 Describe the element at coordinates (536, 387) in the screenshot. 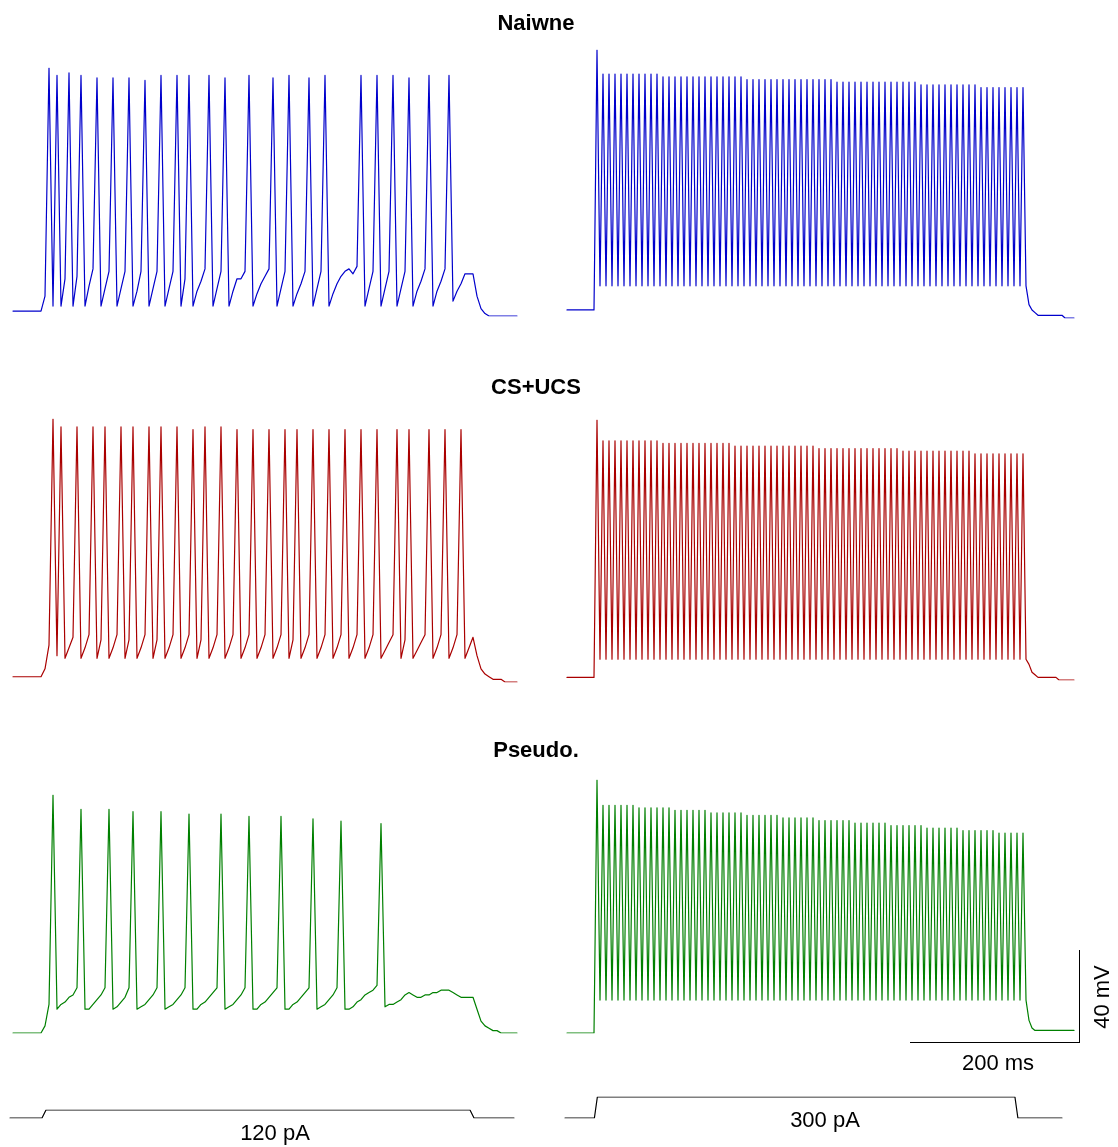

I see `chart-title: CS+UCS` at that location.